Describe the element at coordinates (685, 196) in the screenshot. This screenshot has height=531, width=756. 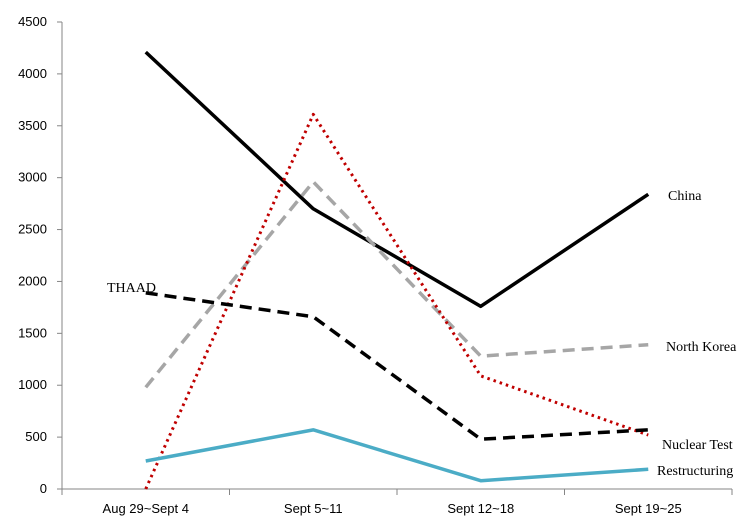
I see `label-china: China` at that location.